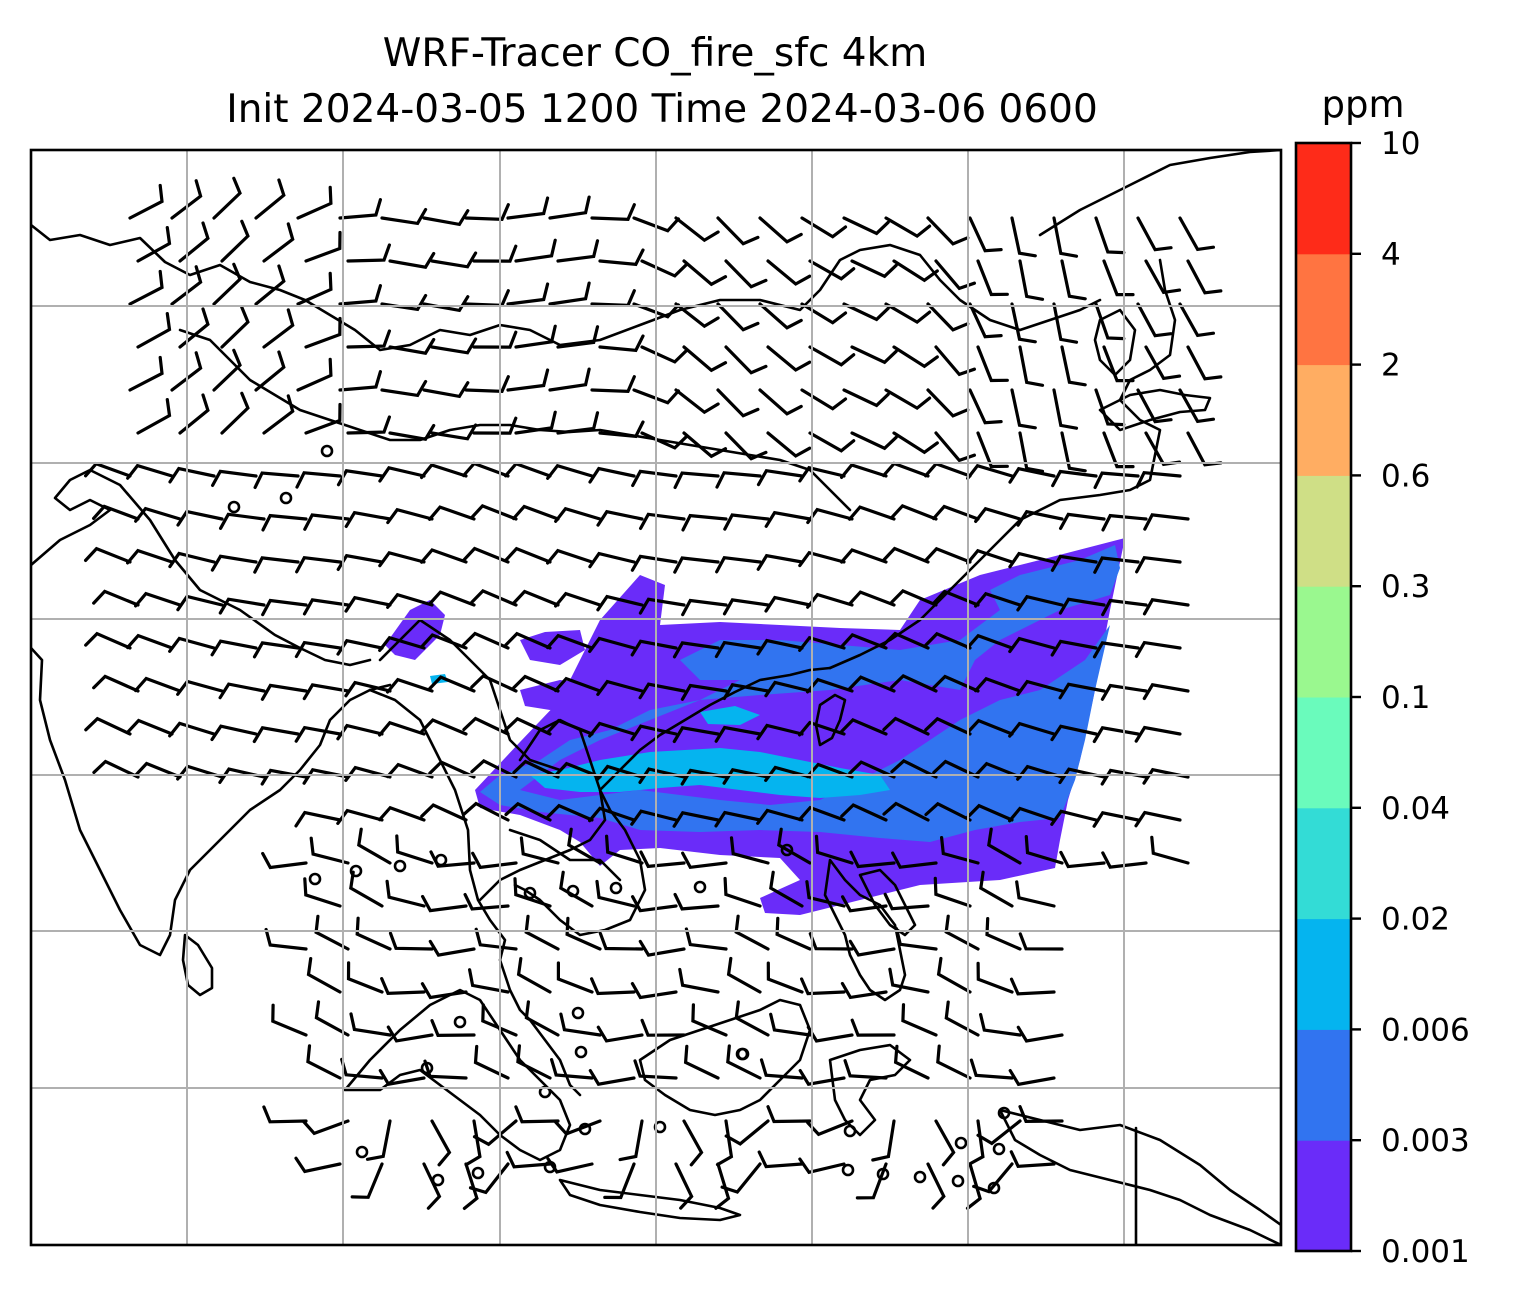  I want to click on colorbar-tick-label: 0.04, so click(1415, 809).